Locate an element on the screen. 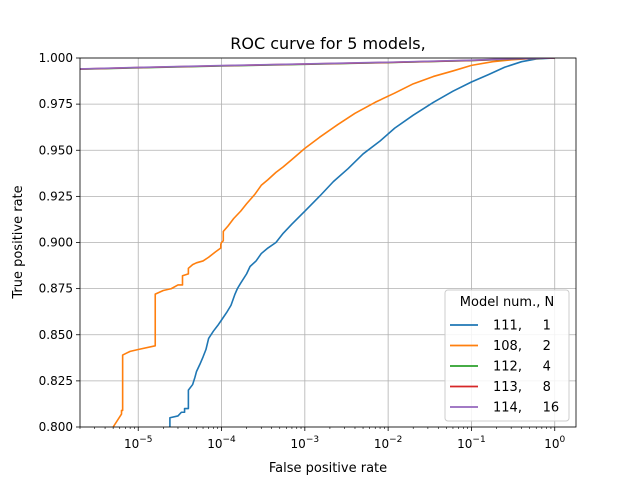  x-tick-label-exponent: 0 is located at coordinates (563, 440).